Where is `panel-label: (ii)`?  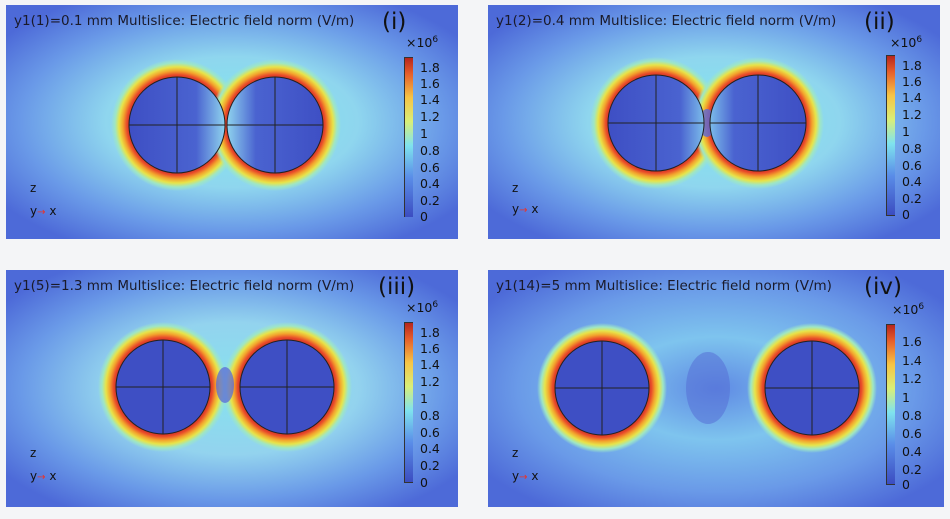
panel-label: (ii) is located at coordinates (879, 22).